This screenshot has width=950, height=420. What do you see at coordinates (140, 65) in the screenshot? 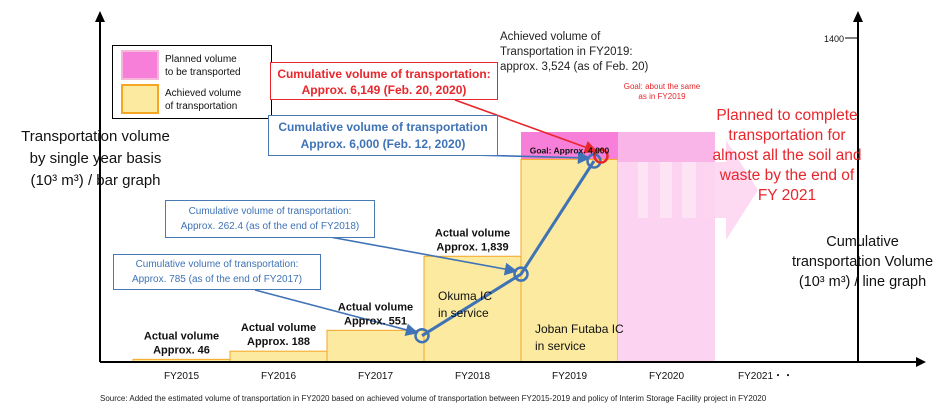
I see `legend-swatch-planned` at bounding box center [140, 65].